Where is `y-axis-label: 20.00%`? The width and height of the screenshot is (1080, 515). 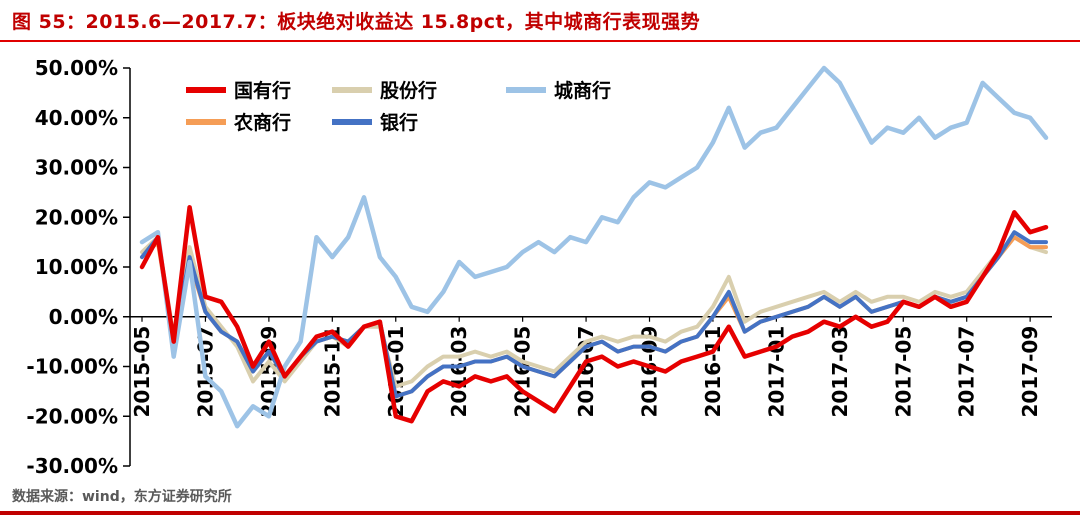
y-axis-label: 20.00% is located at coordinates (76, 217).